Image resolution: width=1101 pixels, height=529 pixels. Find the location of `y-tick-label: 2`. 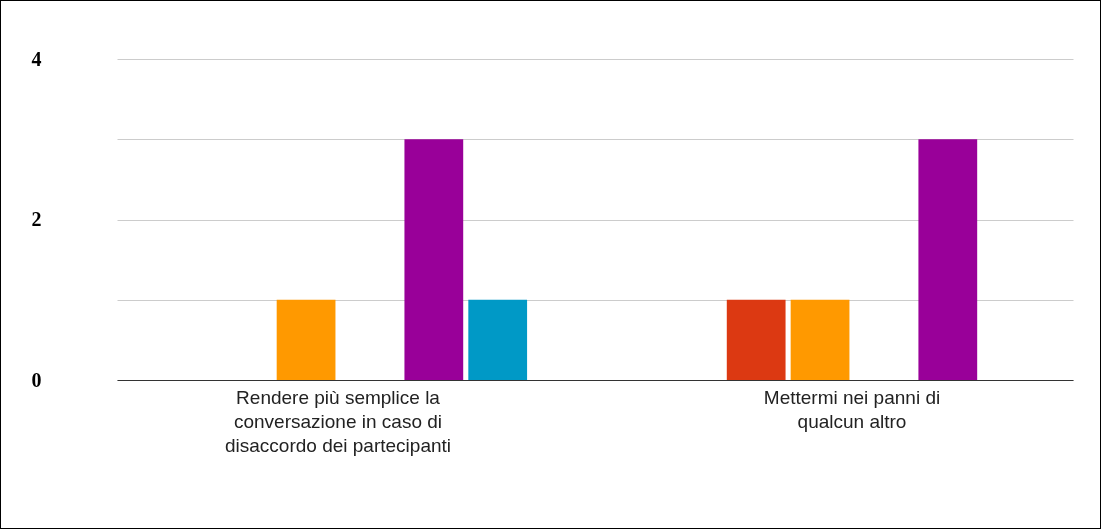

y-tick-label: 2 is located at coordinates (36, 219).